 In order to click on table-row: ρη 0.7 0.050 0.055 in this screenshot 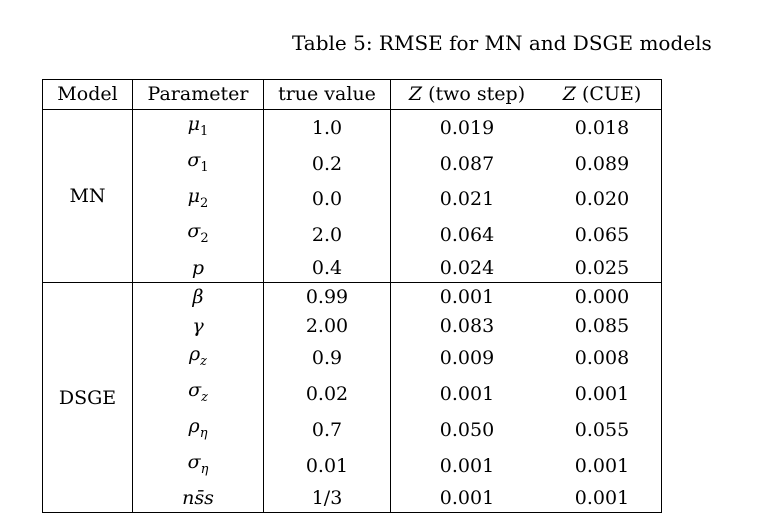, I will do `click(352, 429)`.